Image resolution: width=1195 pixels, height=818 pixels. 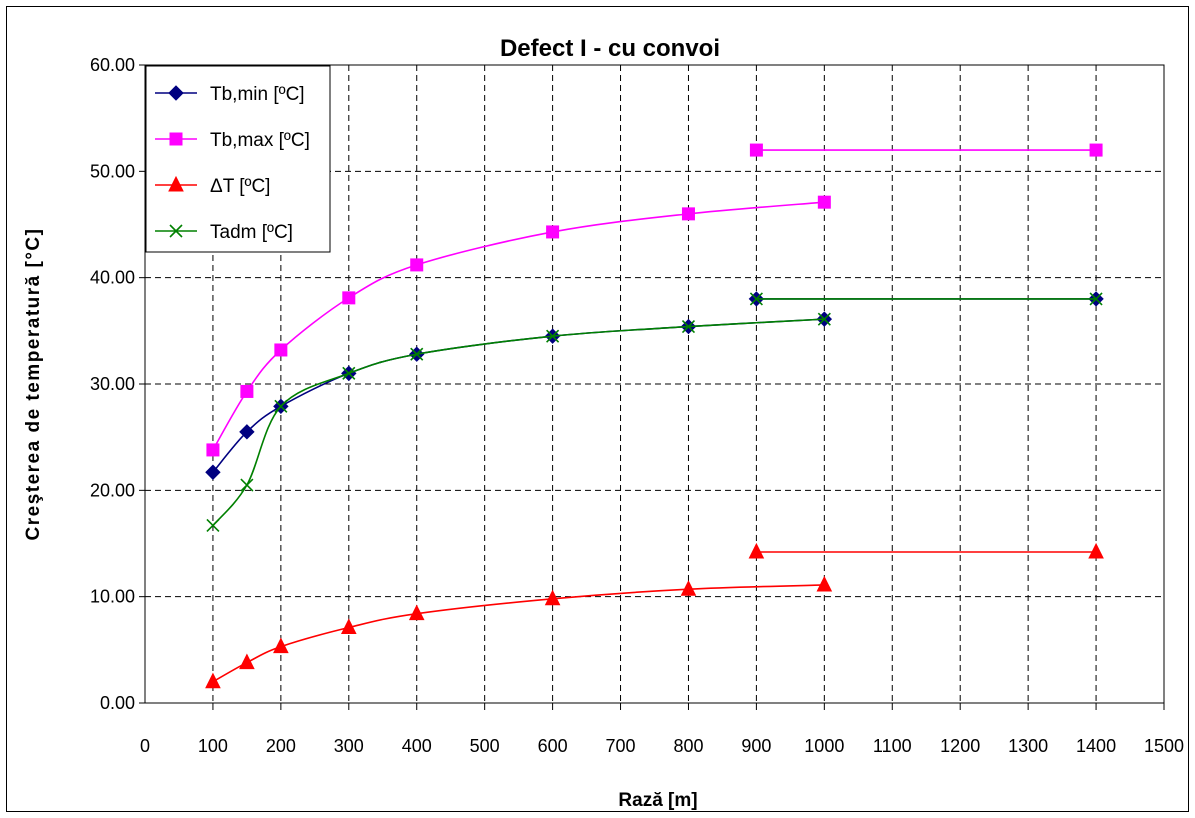 What do you see at coordinates (112, 65) in the screenshot?
I see `y-tick-label: 60.00` at bounding box center [112, 65].